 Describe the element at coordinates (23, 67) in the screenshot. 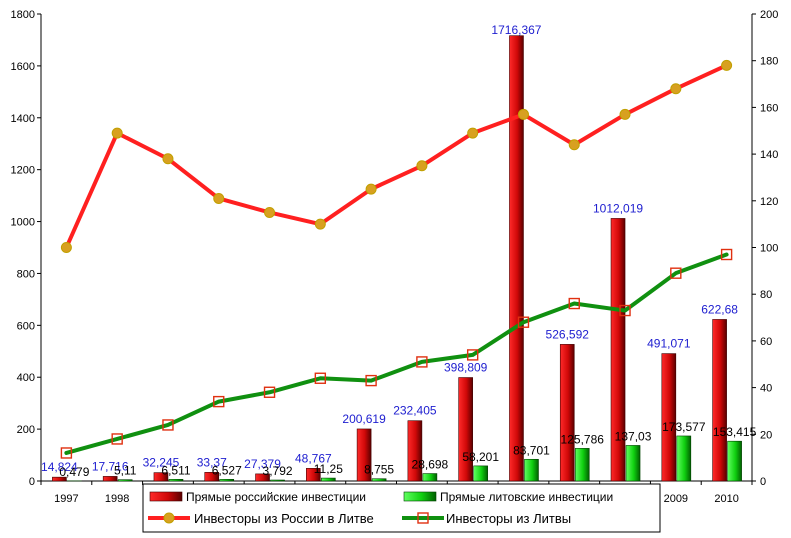

I see `y-left-tick-label: 1600` at that location.